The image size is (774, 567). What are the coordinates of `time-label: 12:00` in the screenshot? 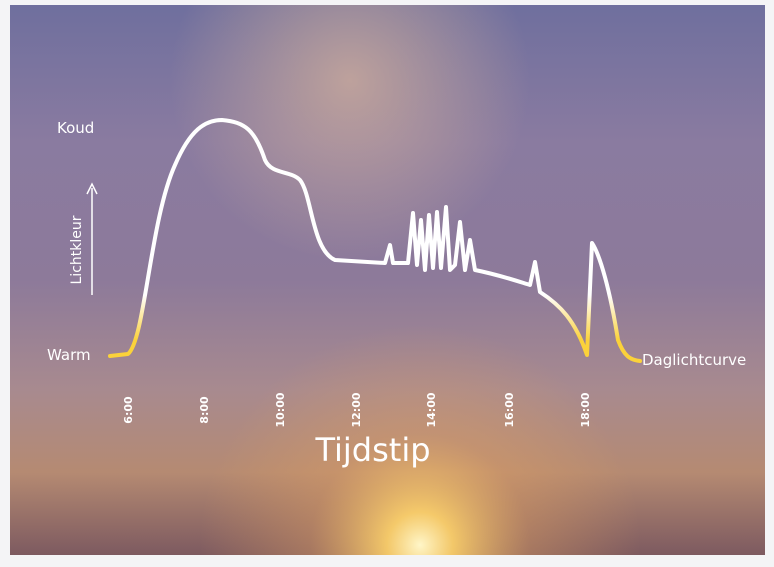 It's located at (356, 409).